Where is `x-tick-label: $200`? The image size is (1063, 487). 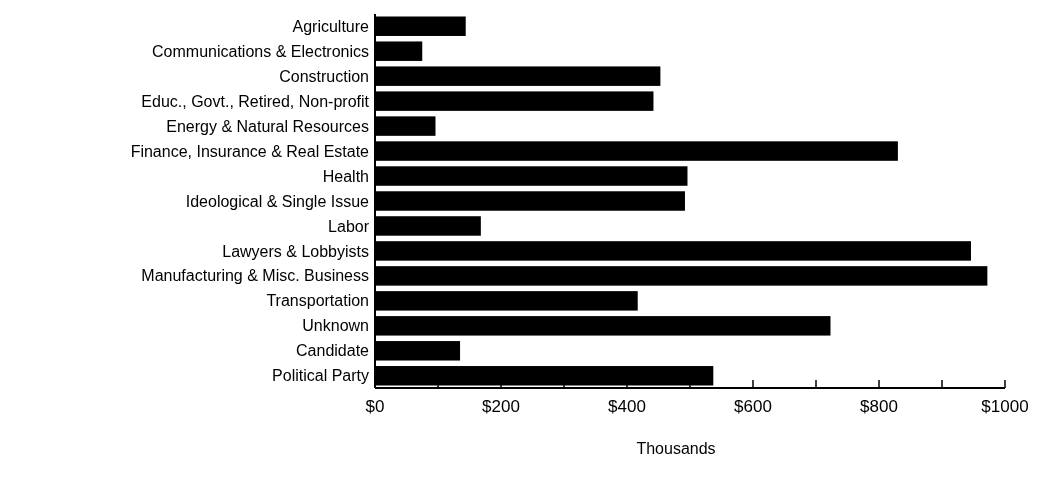 x-tick-label: $200 is located at coordinates (501, 406).